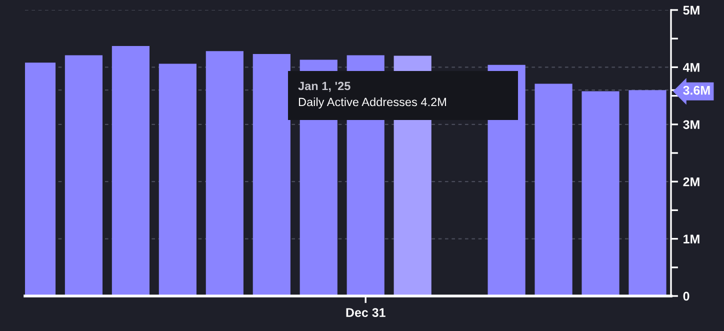 The image size is (724, 331). Describe the element at coordinates (691, 67) in the screenshot. I see `y-tick-label: 4M` at that location.